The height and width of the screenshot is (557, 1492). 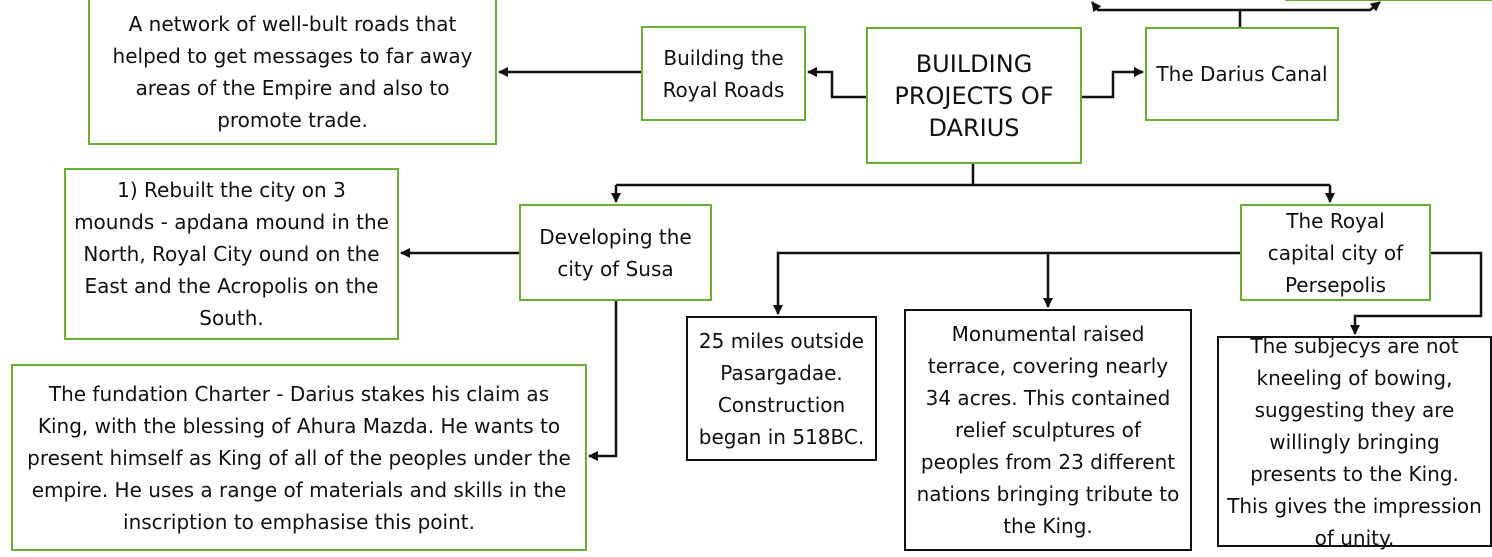 What do you see at coordinates (1335, 252) in the screenshot?
I see `node: The Royal capital city of Persepolis` at bounding box center [1335, 252].